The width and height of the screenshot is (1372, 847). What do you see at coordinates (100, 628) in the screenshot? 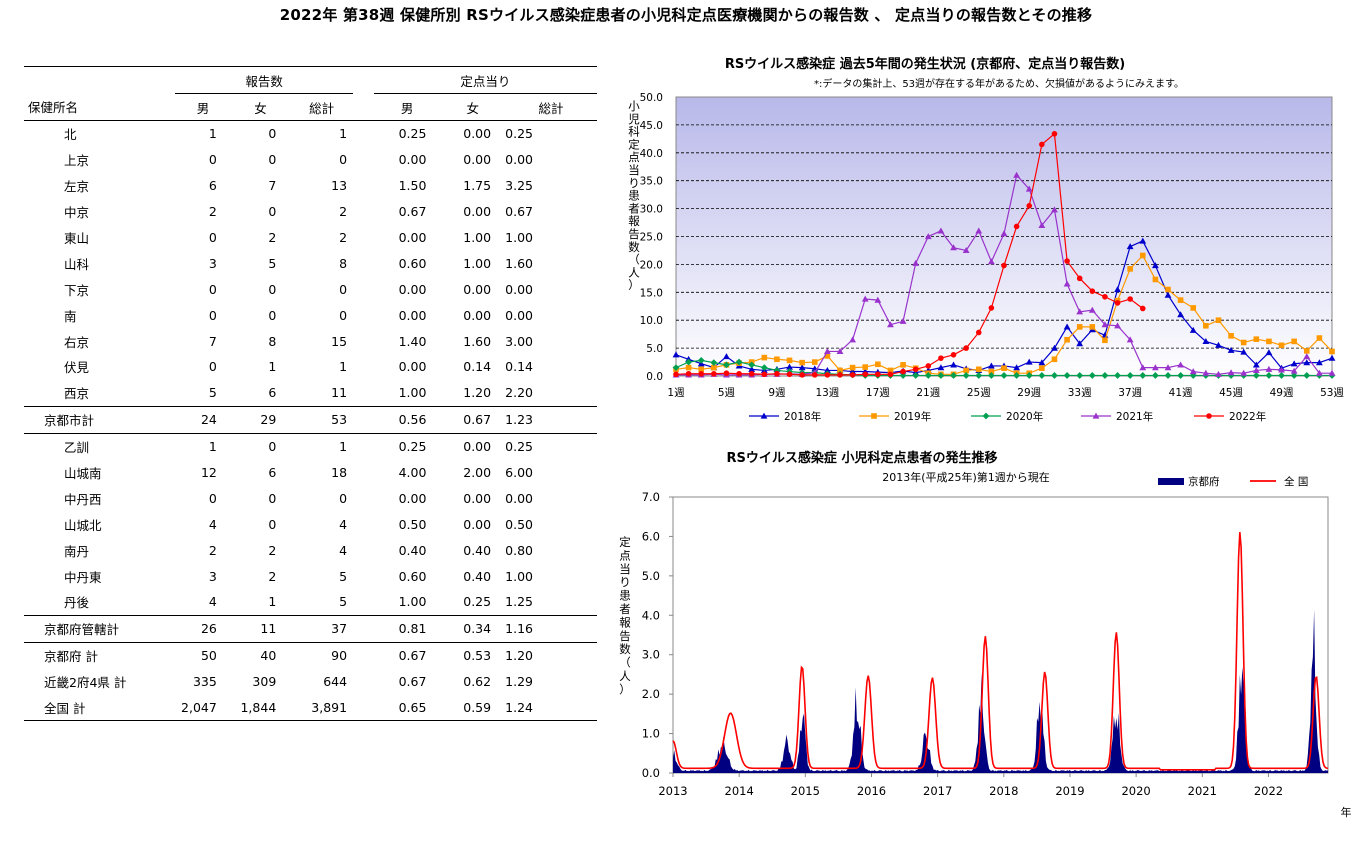
I see `row-name: 京都府管轄計` at bounding box center [100, 628].